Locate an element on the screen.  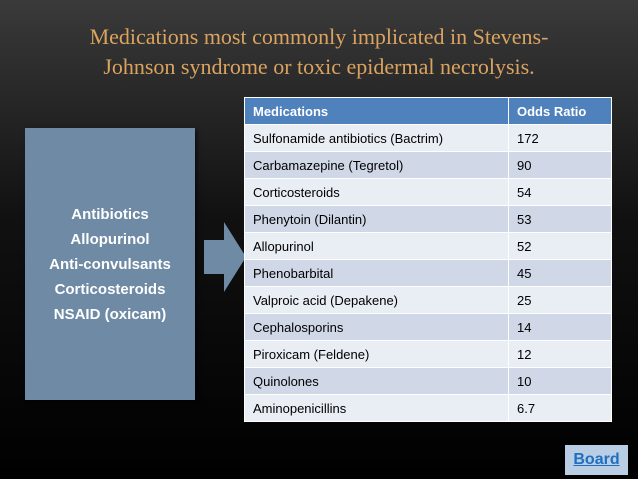
table-row: Carbamazepine (Tegretol) 90 is located at coordinates (428, 165).